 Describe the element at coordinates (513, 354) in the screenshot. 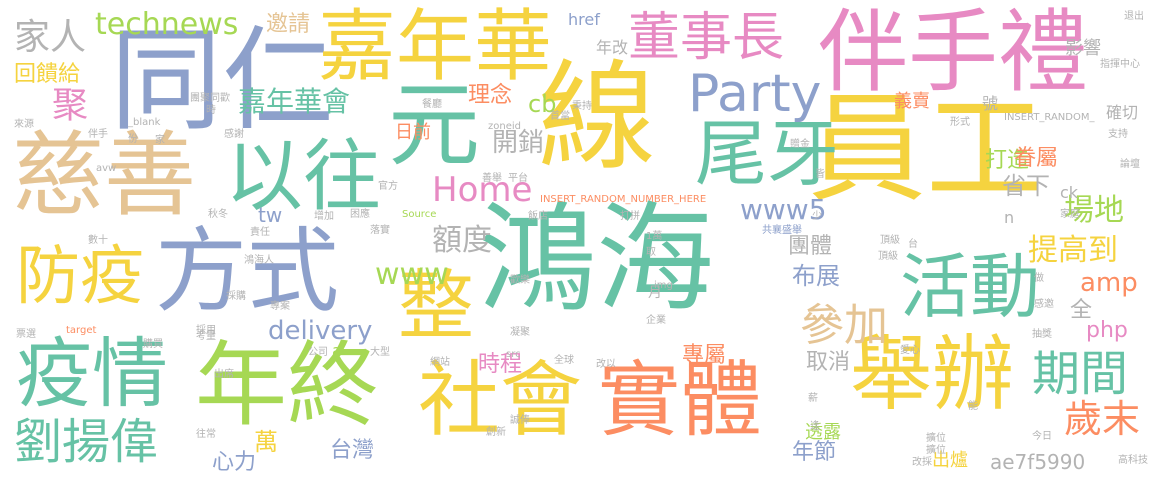

I see `word: src` at that location.